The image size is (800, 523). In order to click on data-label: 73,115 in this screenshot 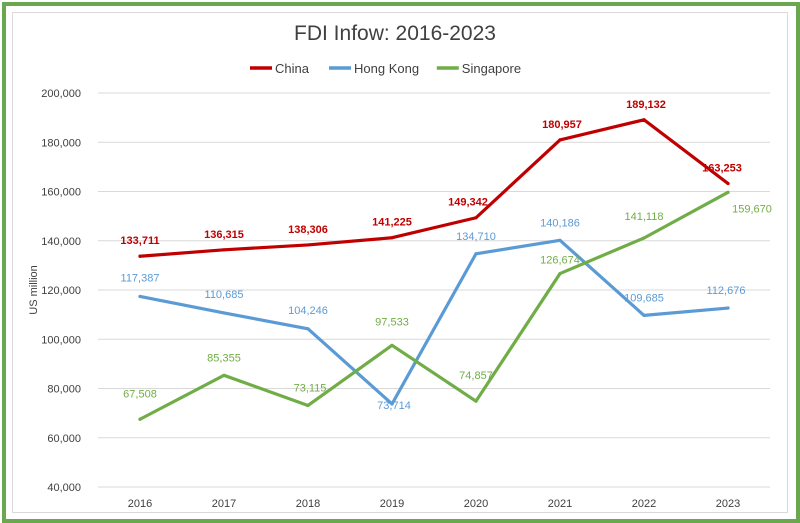, I will do `click(310, 388)`.